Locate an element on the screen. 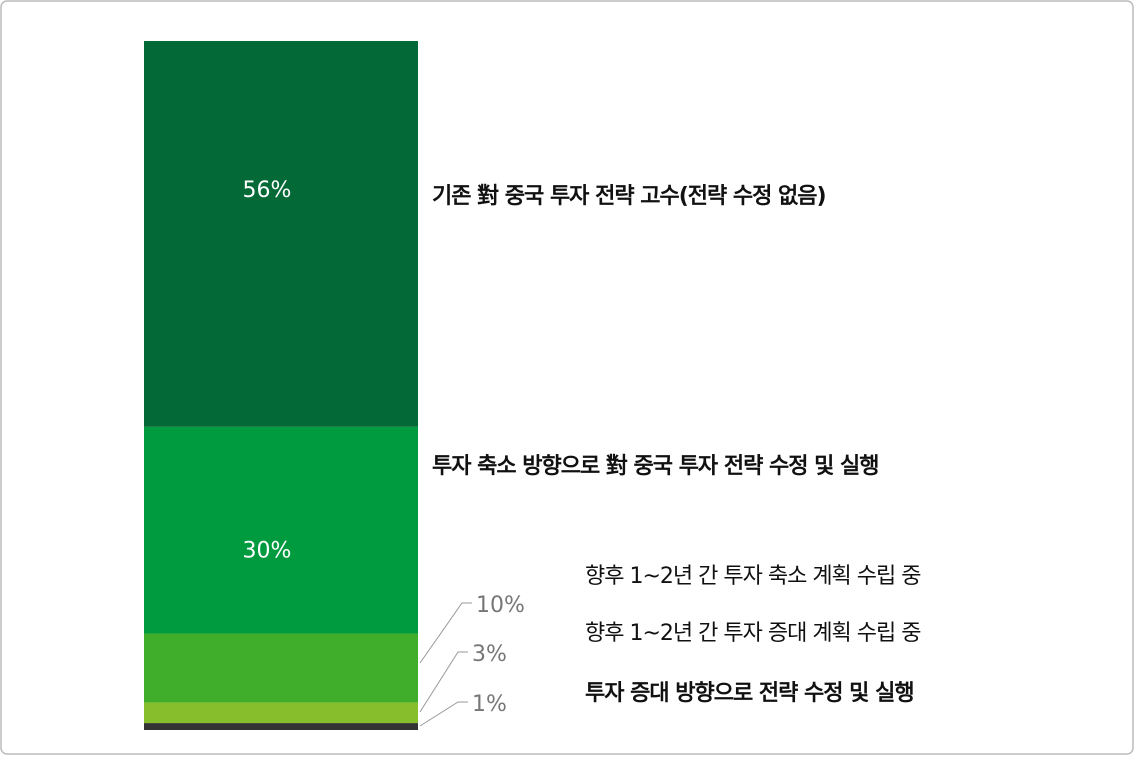 This screenshot has width=1135, height=760. category-label: 기존 對 중국 투자 전략 고수(전략 수정 없음) is located at coordinates (629, 196).